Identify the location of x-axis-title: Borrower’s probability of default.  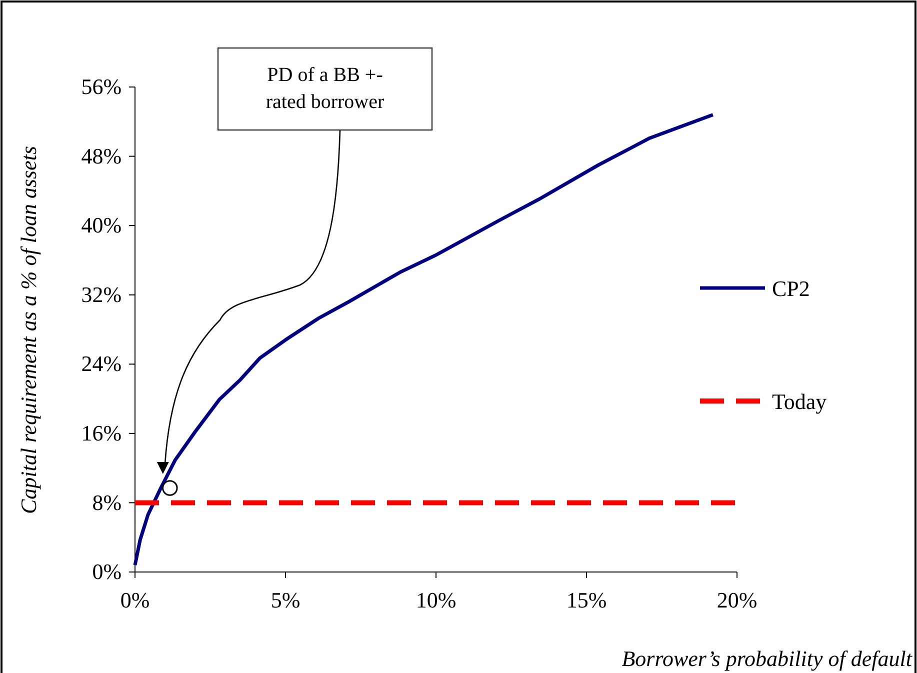
(767, 658).